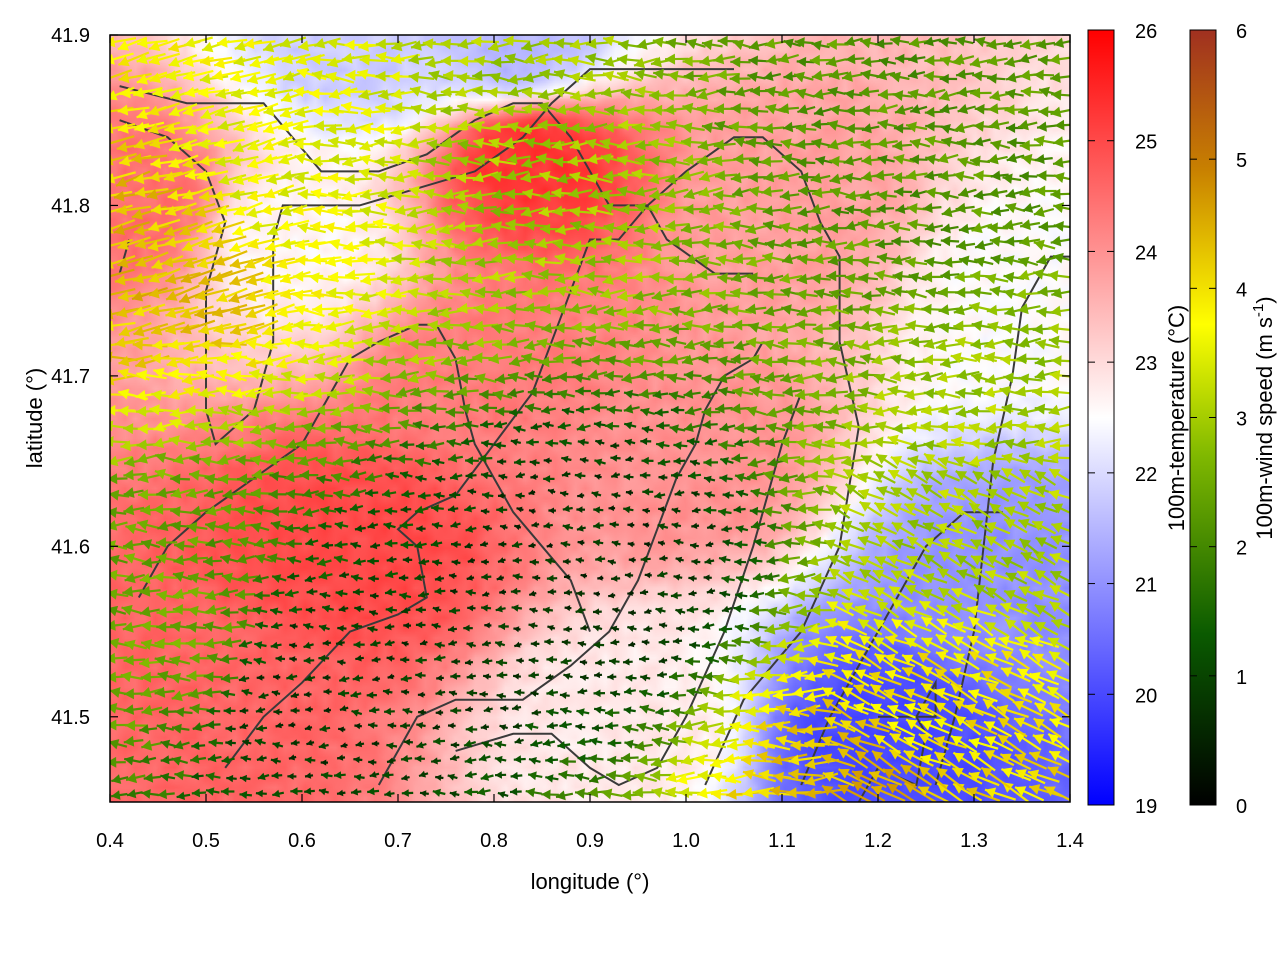 The image size is (1280, 960). What do you see at coordinates (302, 841) in the screenshot?
I see `x-tick-label: 0.6` at bounding box center [302, 841].